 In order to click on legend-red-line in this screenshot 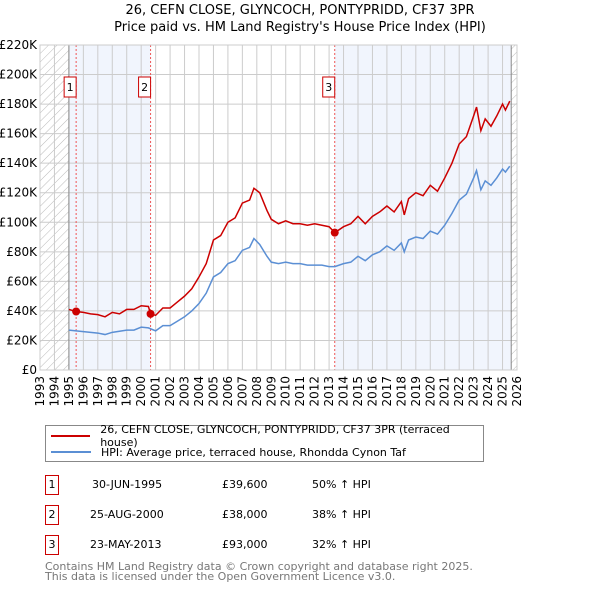, I will do `click(71, 436)`.